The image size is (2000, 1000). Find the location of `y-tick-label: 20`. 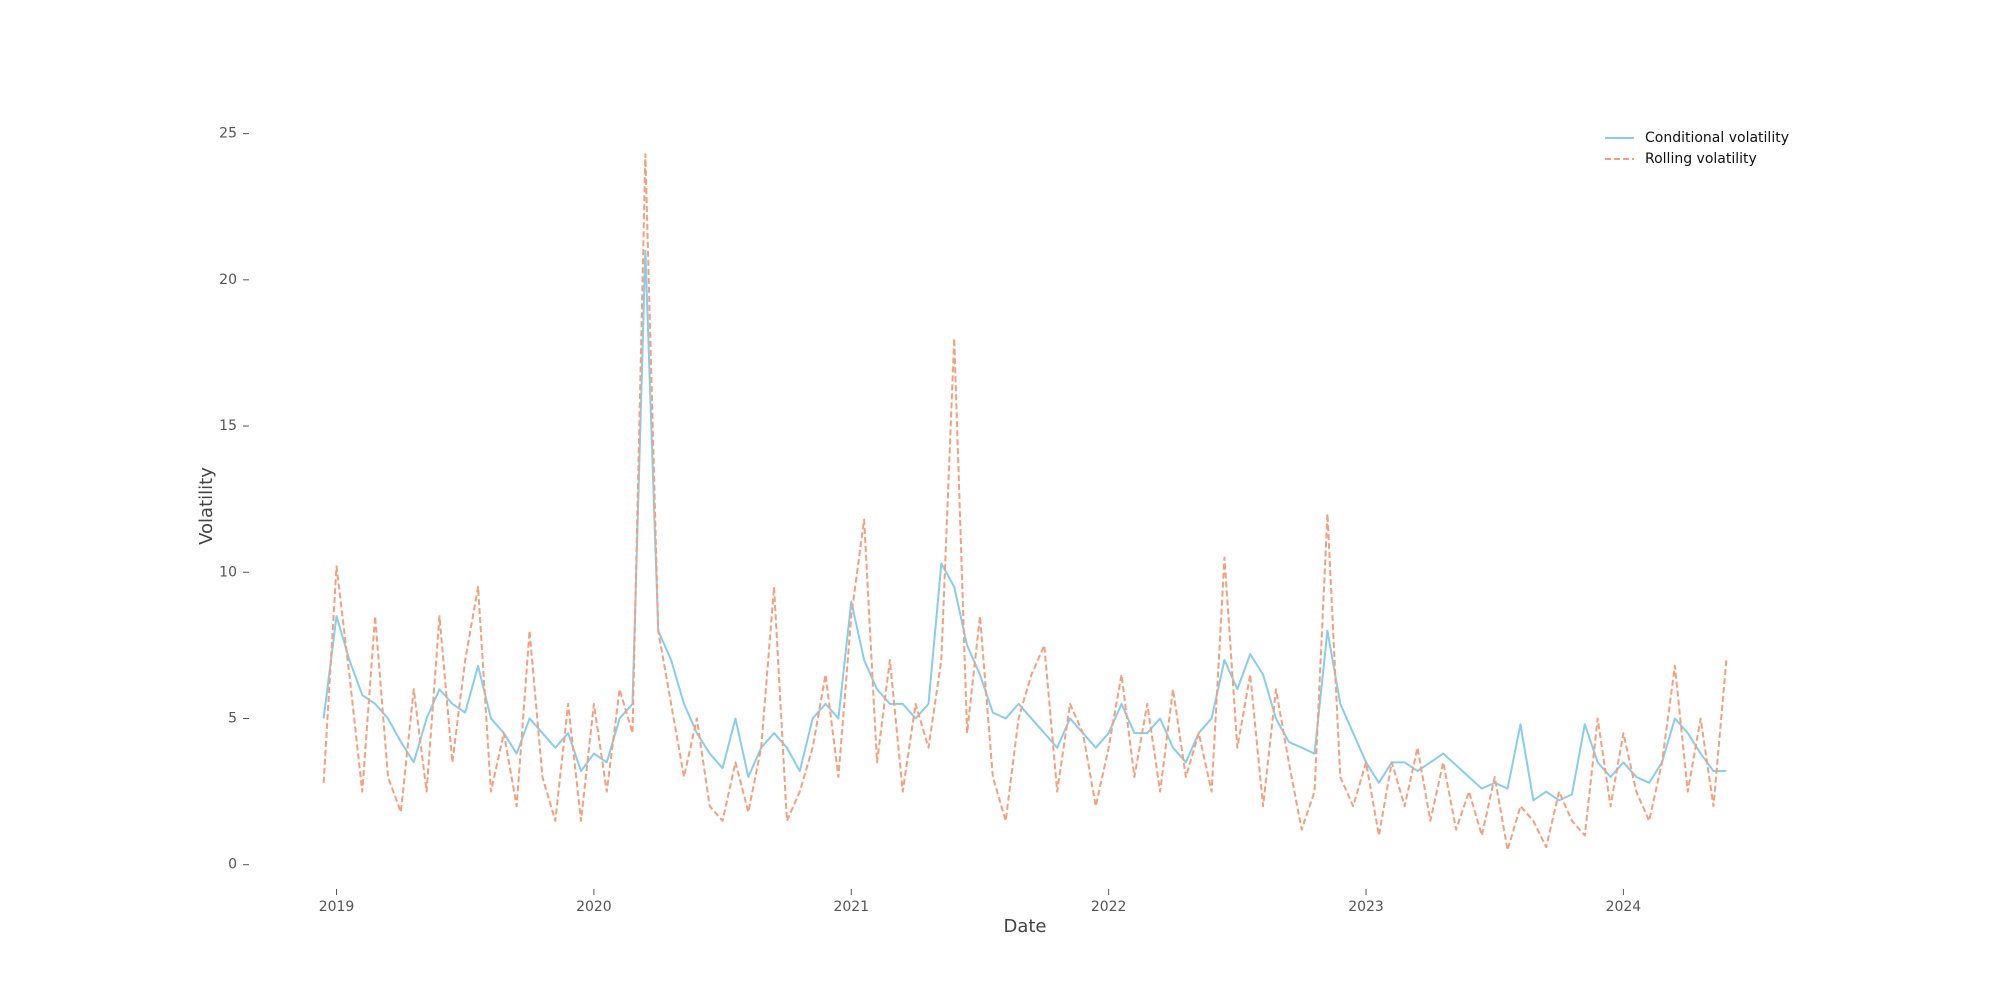

y-tick-label: 20 is located at coordinates (228, 280).